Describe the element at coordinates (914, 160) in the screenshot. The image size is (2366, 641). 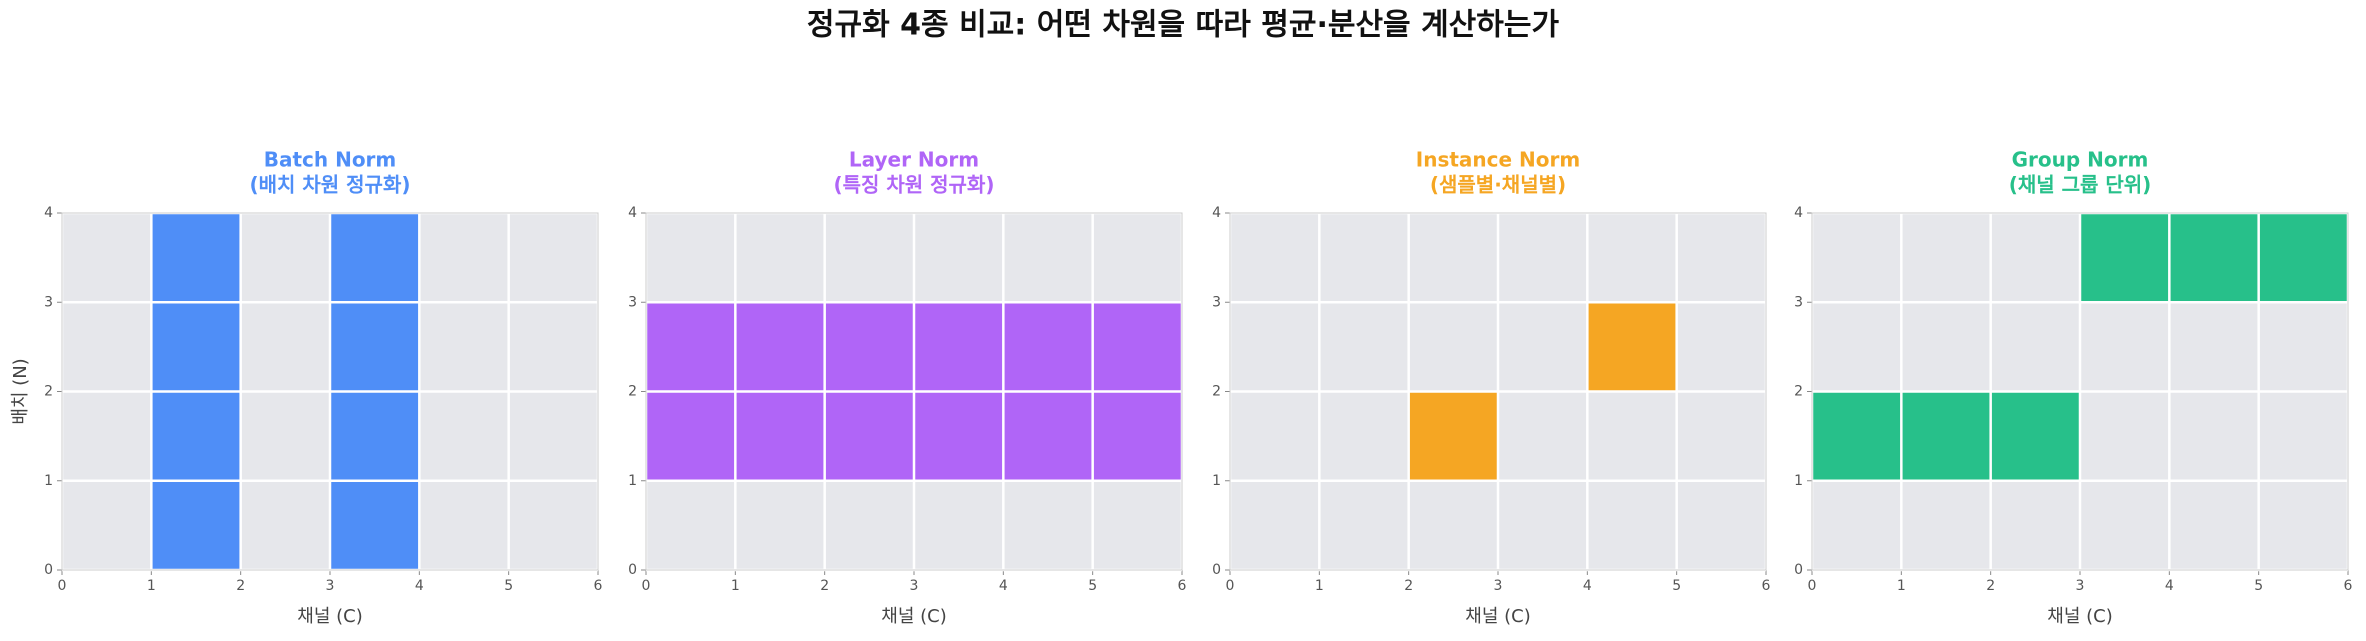
I see `panel-title: Layer Norm` at that location.